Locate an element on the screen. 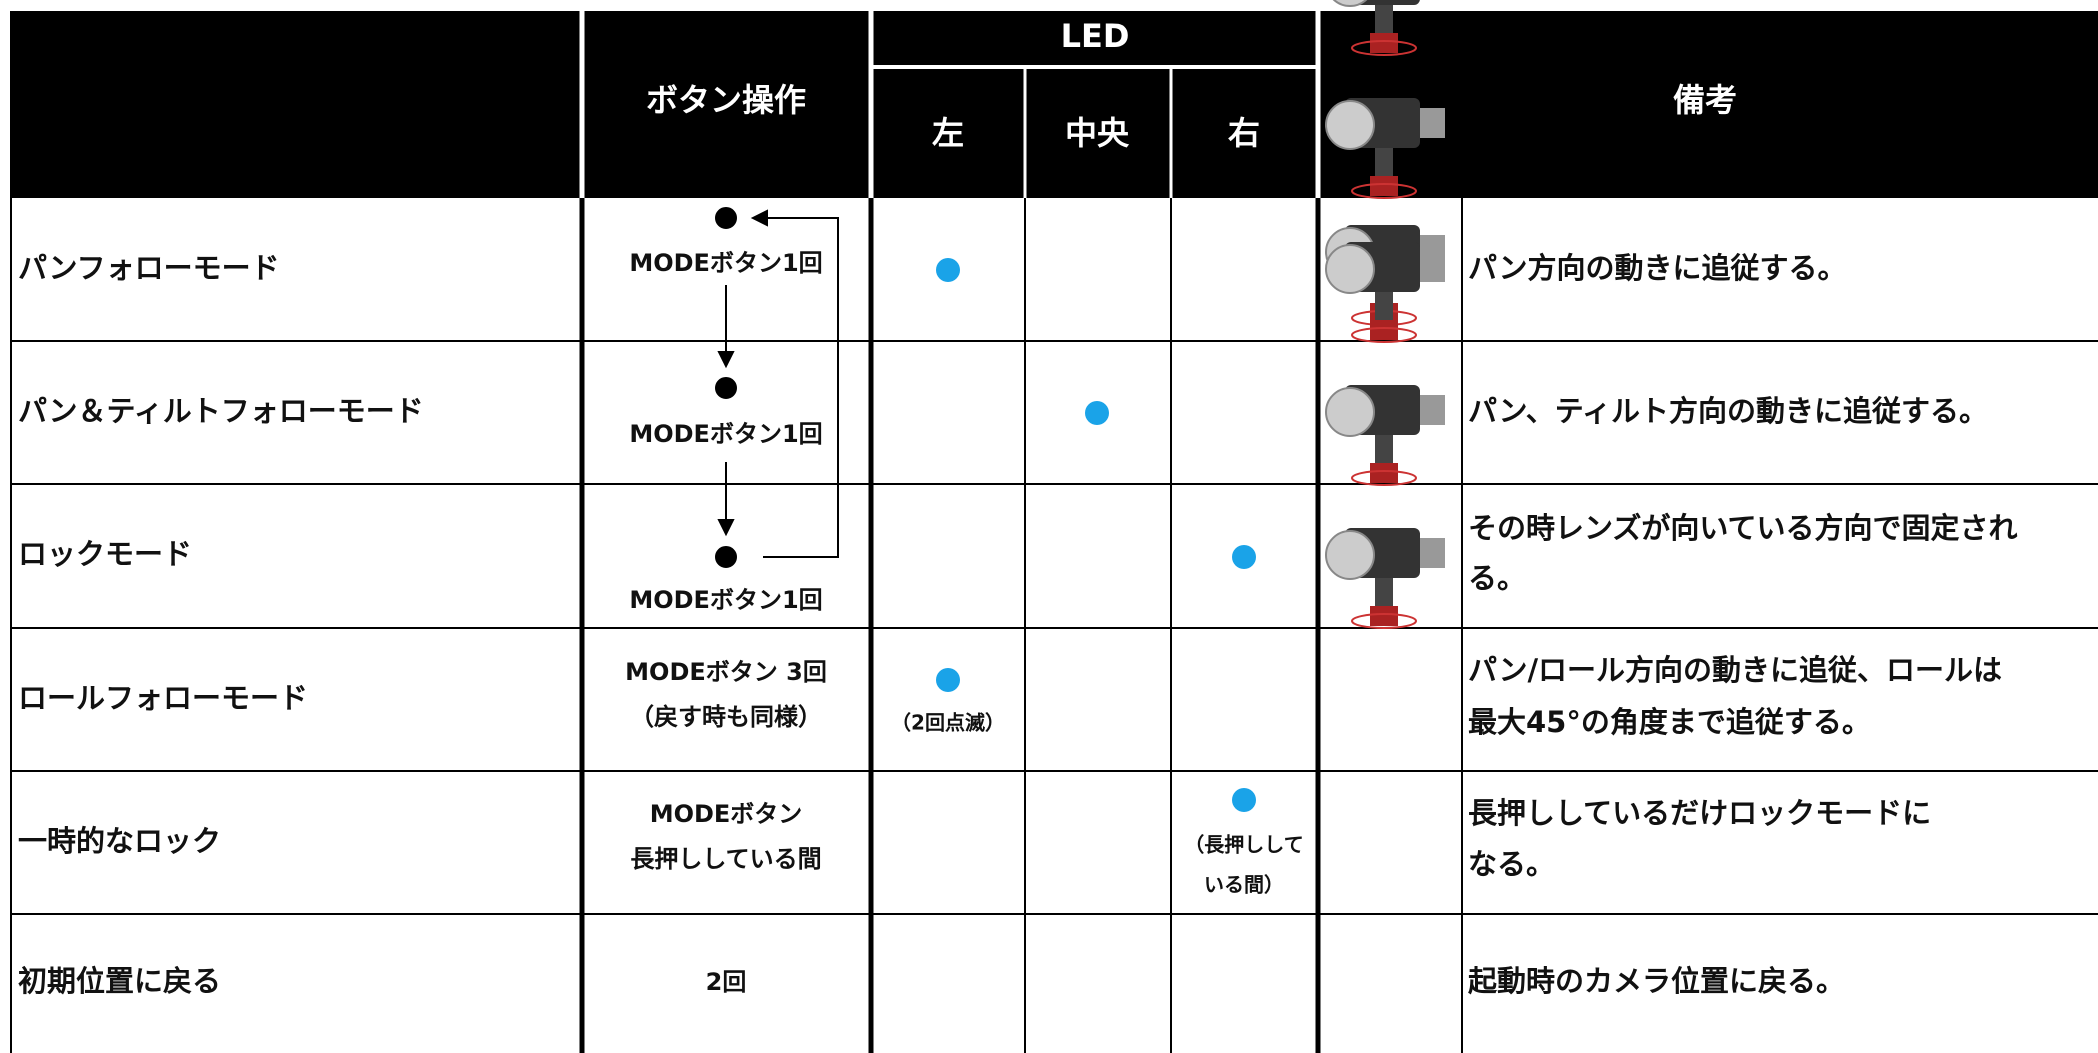 The height and width of the screenshot is (1053, 2098). button-op: 長押ししている間 is located at coordinates (725, 859).